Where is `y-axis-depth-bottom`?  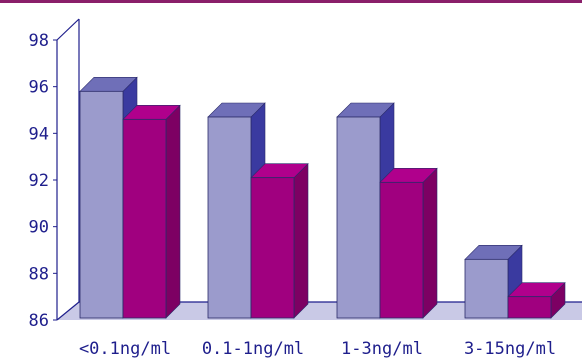
y-axis-depth-bottom is located at coordinates (68, 311).